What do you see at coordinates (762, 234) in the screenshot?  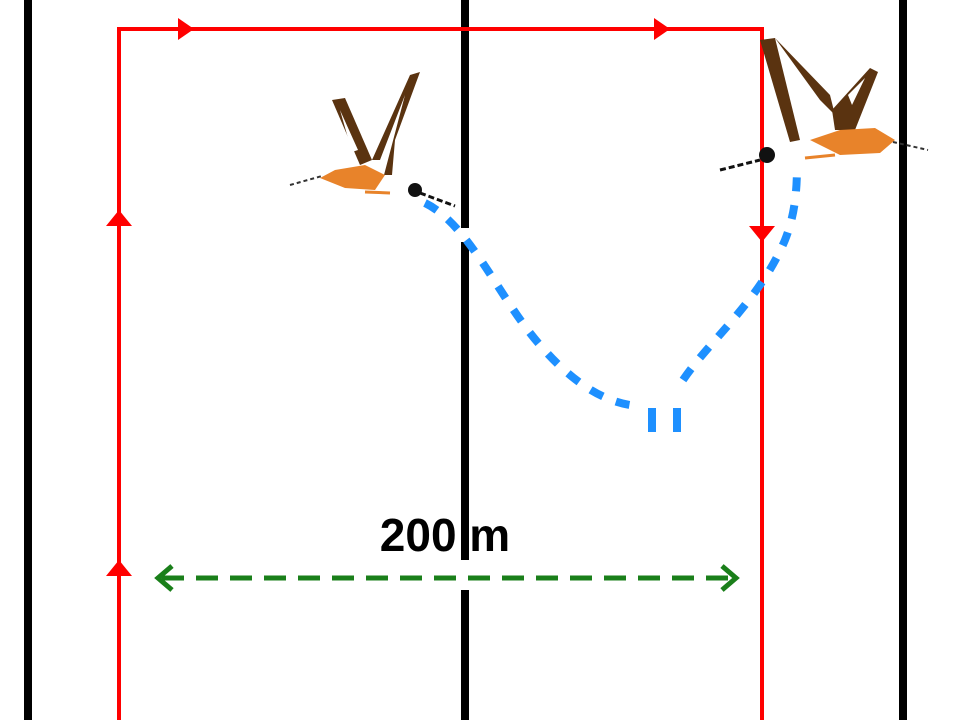 I see `arrow-down-icon` at bounding box center [762, 234].